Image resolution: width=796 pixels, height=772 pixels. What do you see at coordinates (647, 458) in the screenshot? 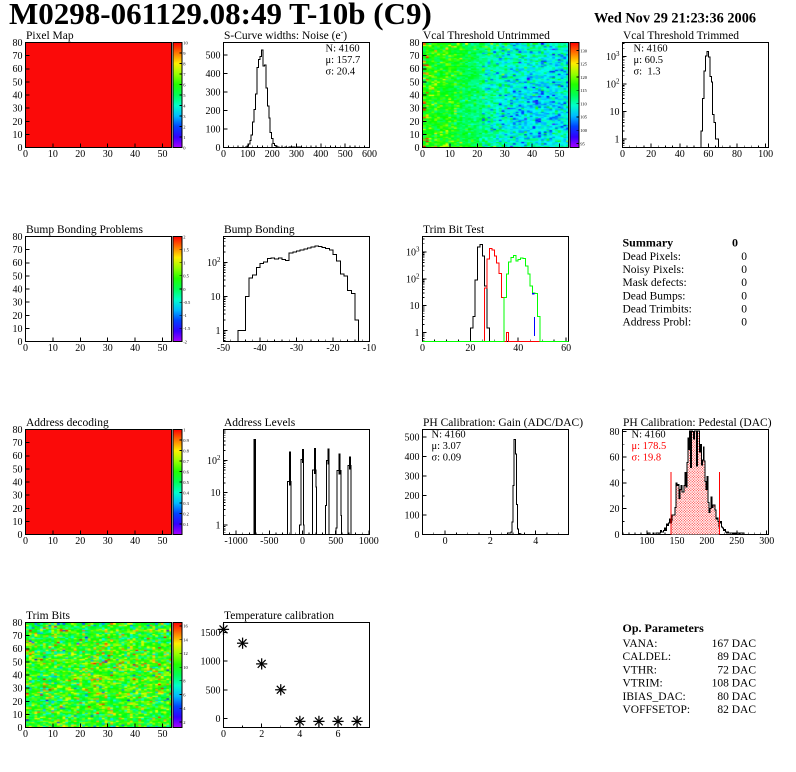
I see `svg-text: σ: 19.8` at bounding box center [647, 458].